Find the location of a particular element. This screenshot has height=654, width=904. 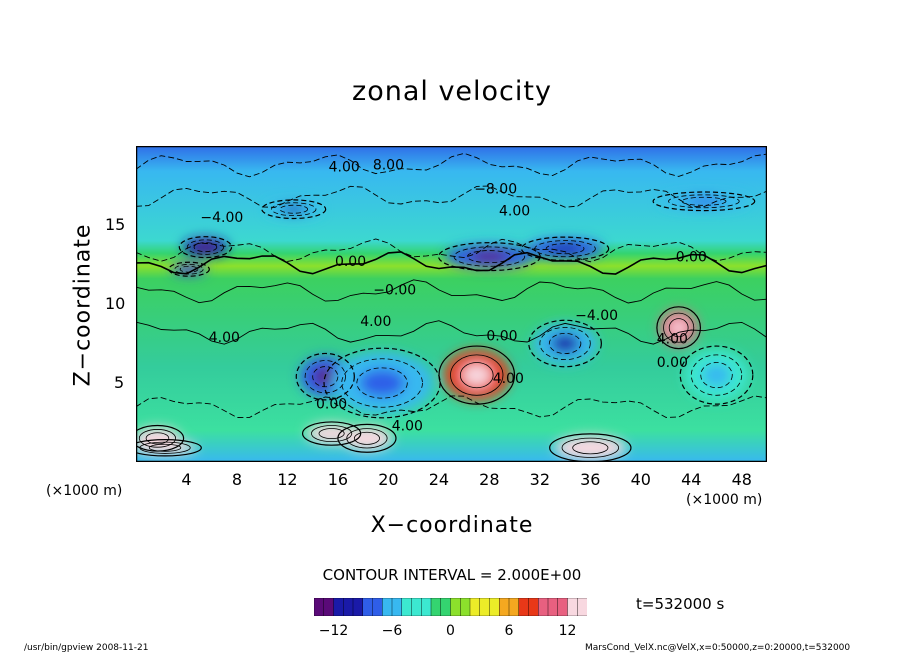

colorbar-tick-label: 6 is located at coordinates (509, 631).